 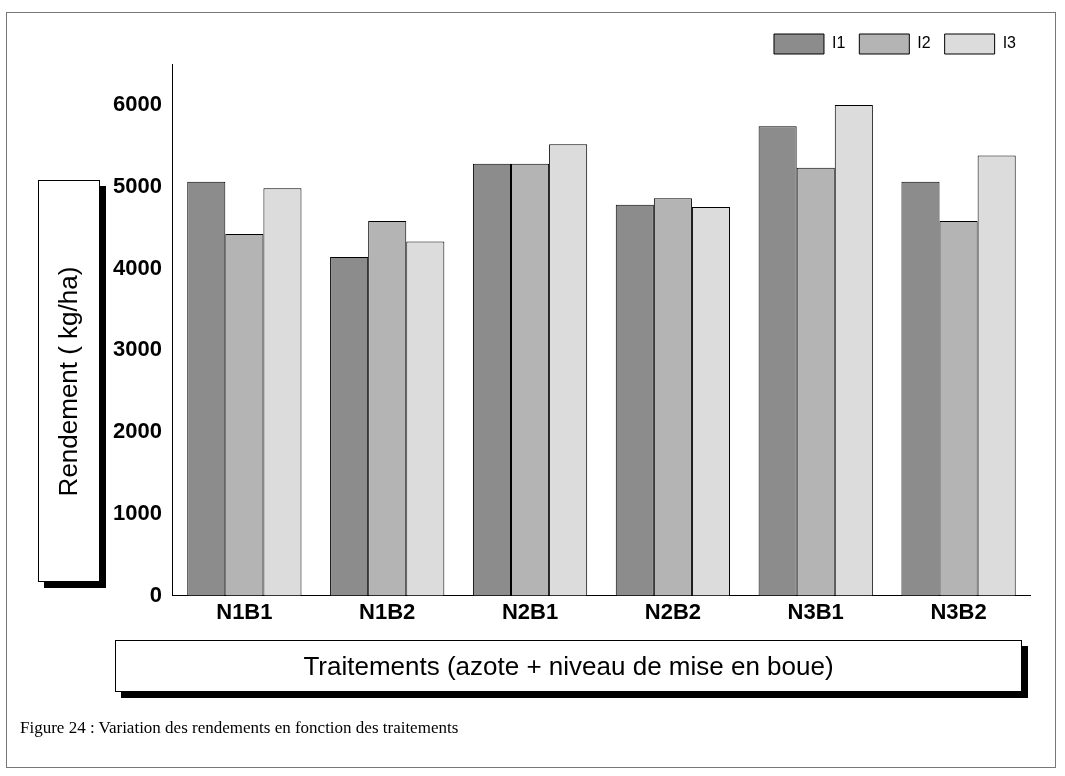 I want to click on y-tick-label: 1000, so click(x=137, y=512).